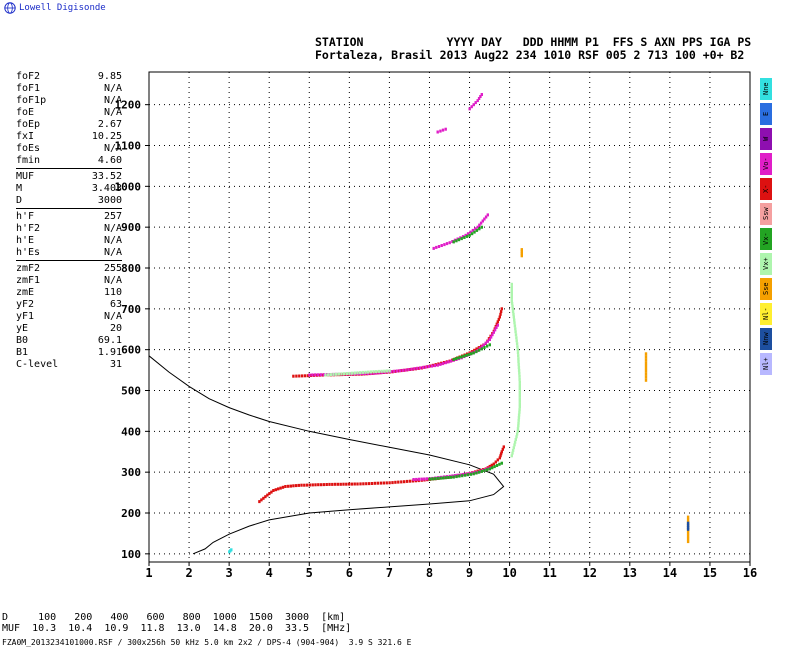 The width and height of the screenshot is (800, 650). What do you see at coordinates (69, 89) in the screenshot?
I see `param-row: foF1 N/A` at bounding box center [69, 89].